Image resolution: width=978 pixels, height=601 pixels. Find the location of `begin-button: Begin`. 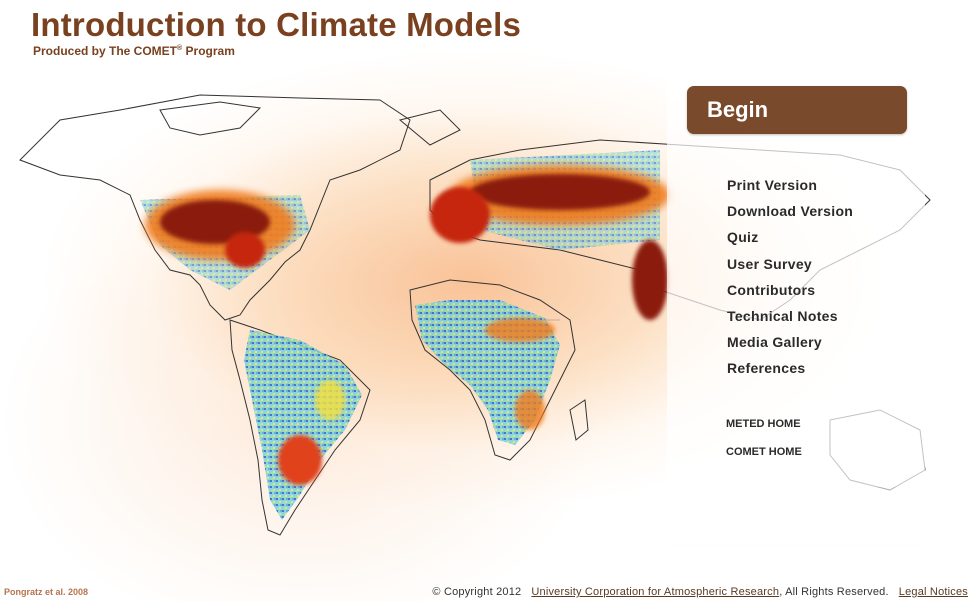

begin-button: Begin is located at coordinates (797, 110).